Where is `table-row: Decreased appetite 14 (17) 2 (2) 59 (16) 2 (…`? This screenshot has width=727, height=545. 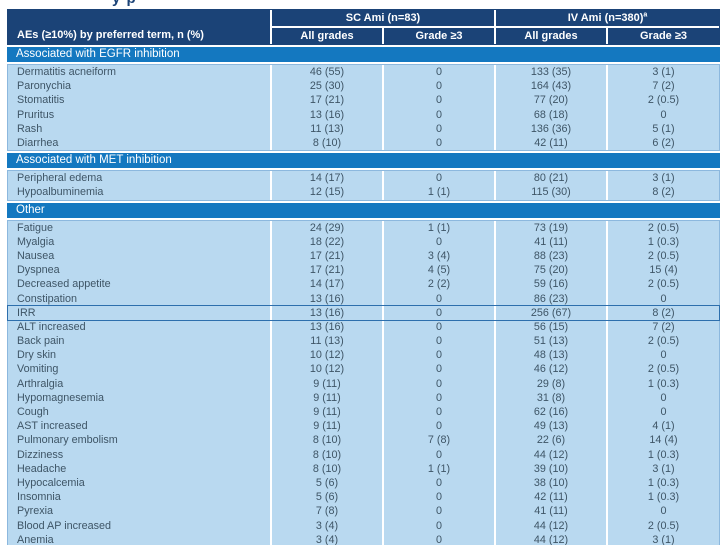 table-row: Decreased appetite 14 (17) 2 (2) 59 (16) 2 (… is located at coordinates (363, 284).